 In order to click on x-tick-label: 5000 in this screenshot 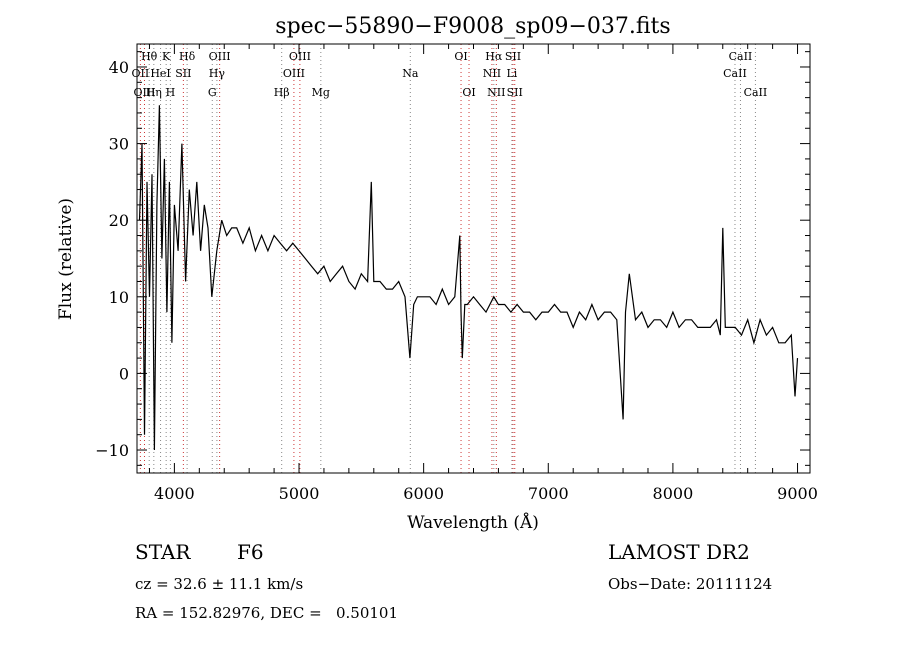, I will do `click(299, 493)`.